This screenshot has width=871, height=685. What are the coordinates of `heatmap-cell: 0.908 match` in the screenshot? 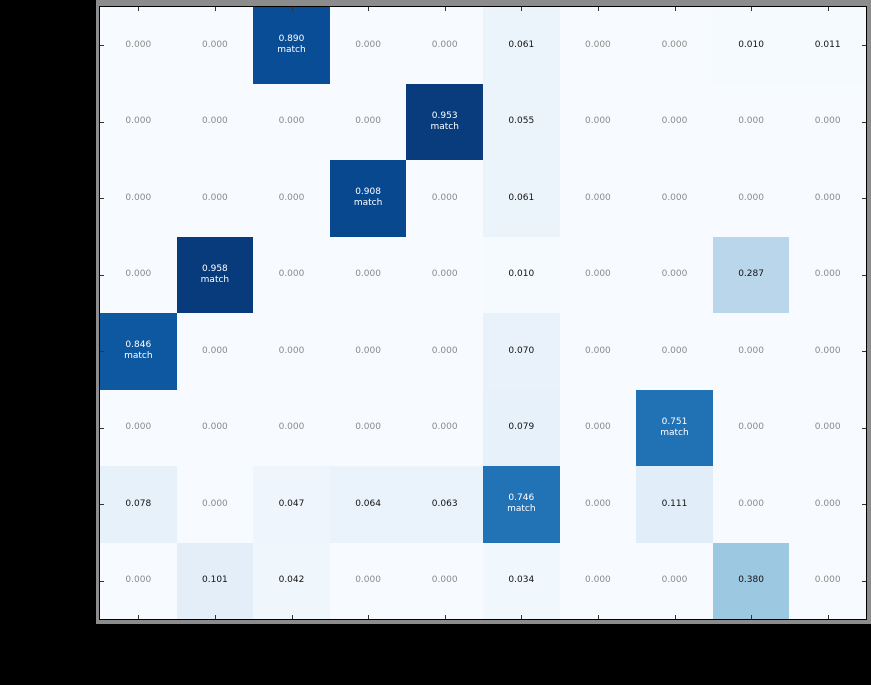 It's located at (368, 198).